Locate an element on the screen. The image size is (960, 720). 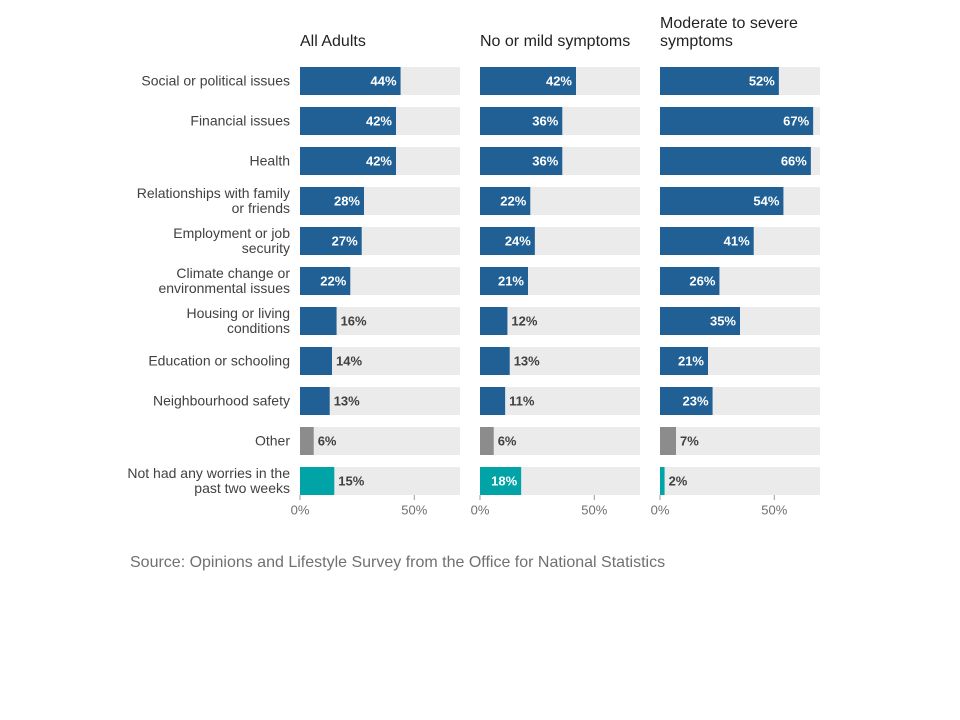
value-label: 16% is located at coordinates (354, 320).